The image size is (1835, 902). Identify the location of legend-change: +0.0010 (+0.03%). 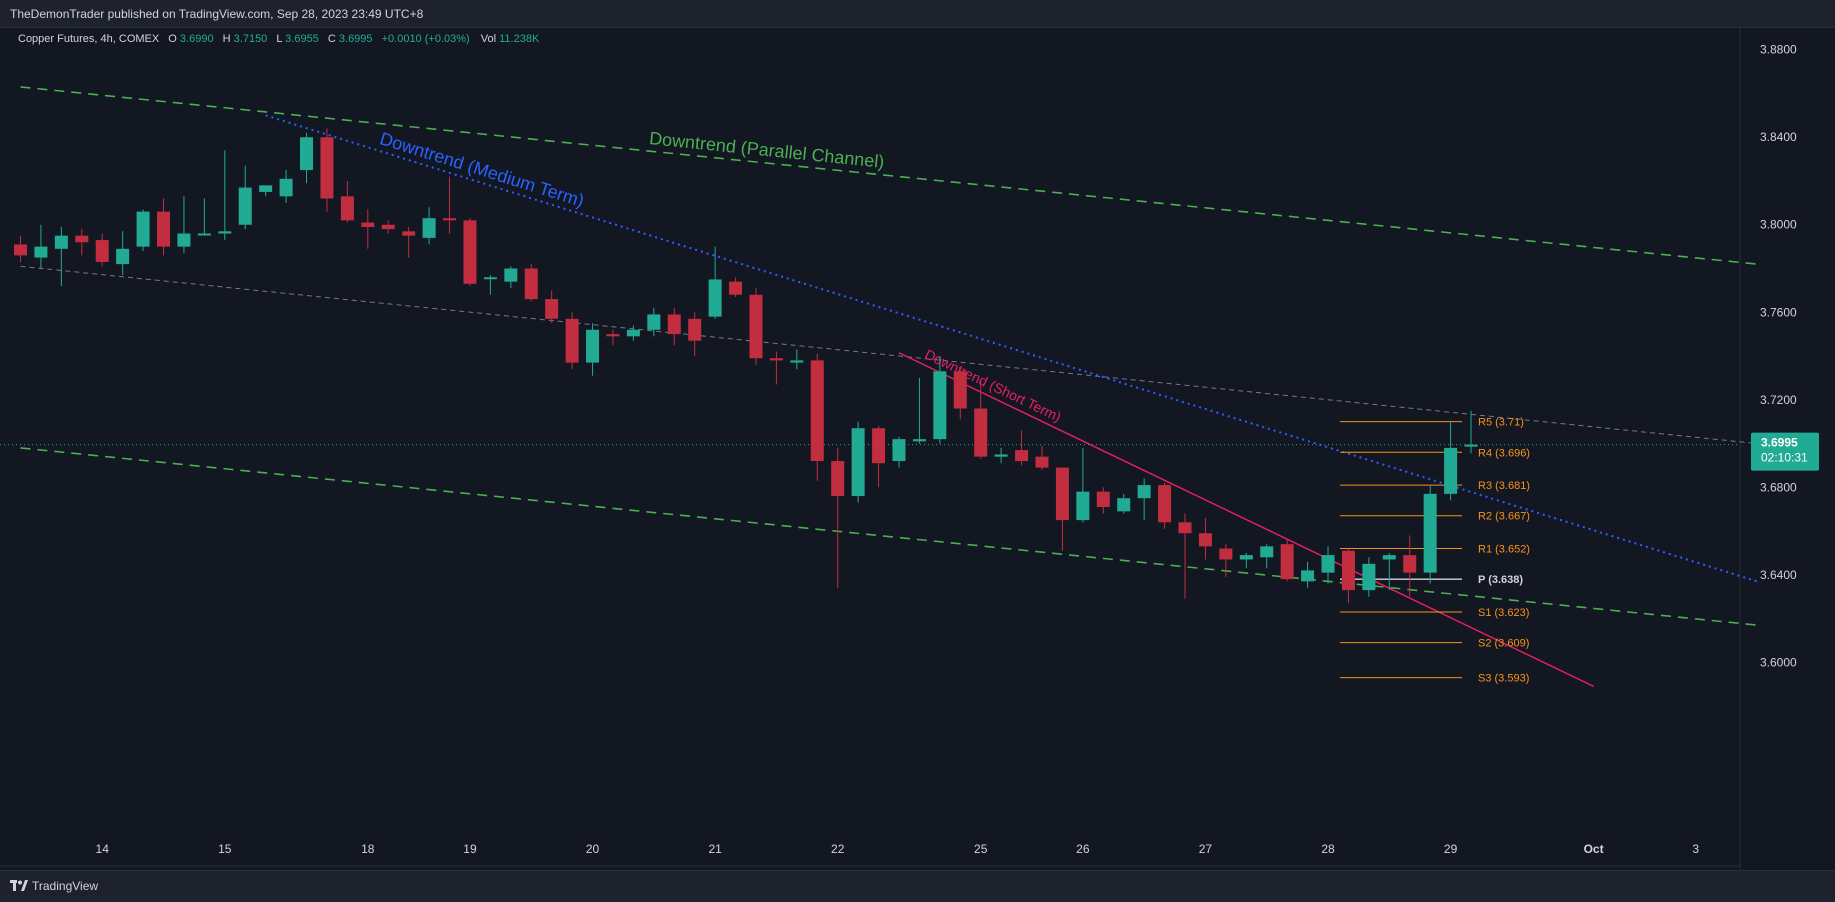
(426, 39).